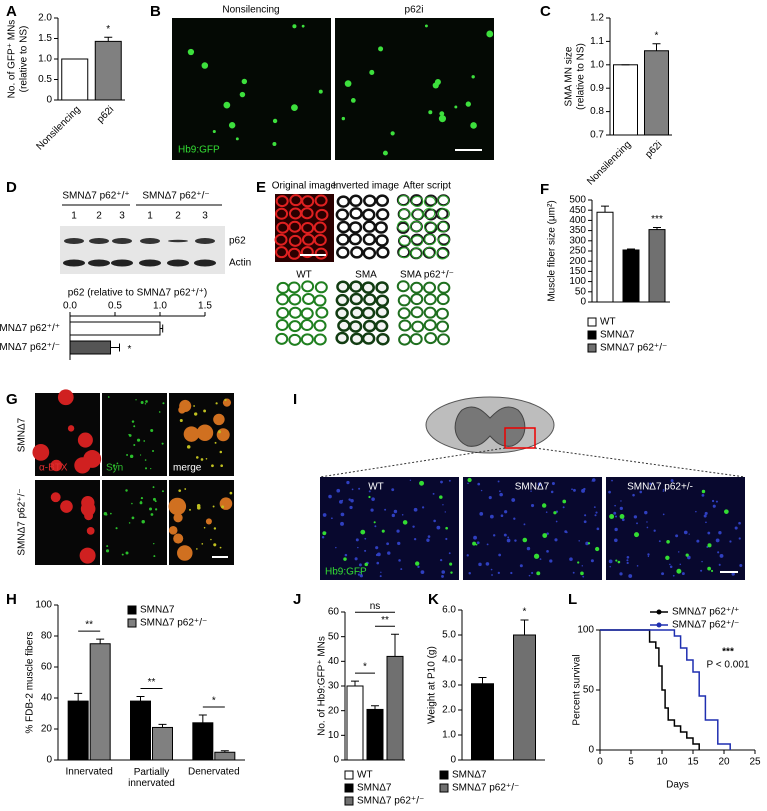  Describe the element at coordinates (728, 652) in the screenshot. I see `annotation: ***` at that location.